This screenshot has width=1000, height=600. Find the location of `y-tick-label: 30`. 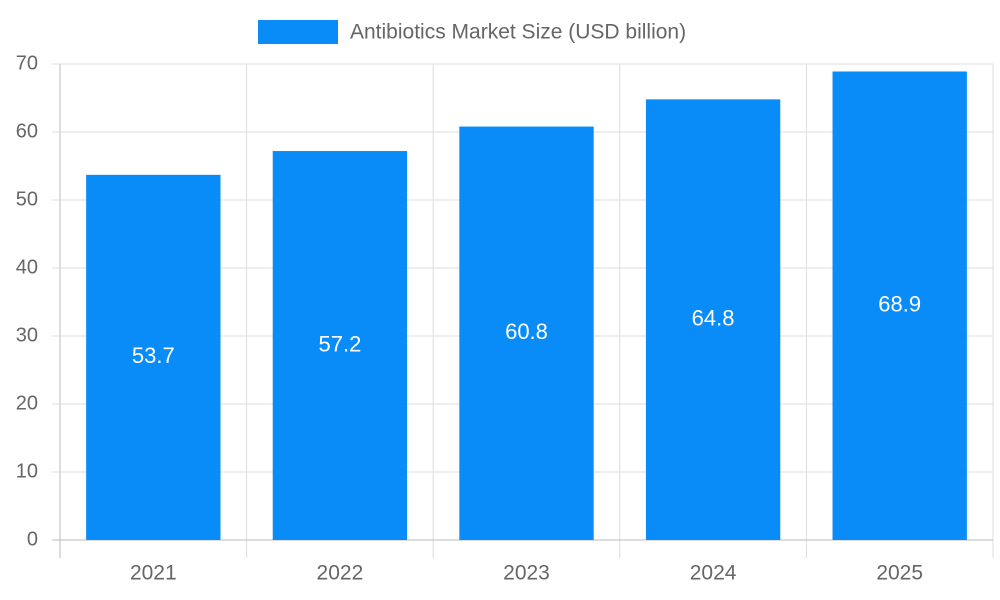

y-tick-label: 30 is located at coordinates (27, 335).